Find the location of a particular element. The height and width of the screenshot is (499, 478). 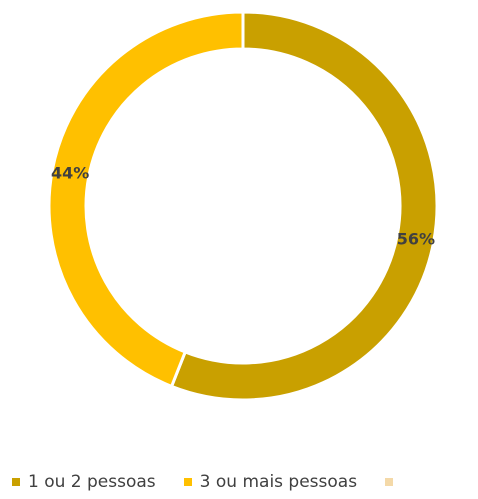

slice-labels-group: 56% 44% is located at coordinates (243, 206).